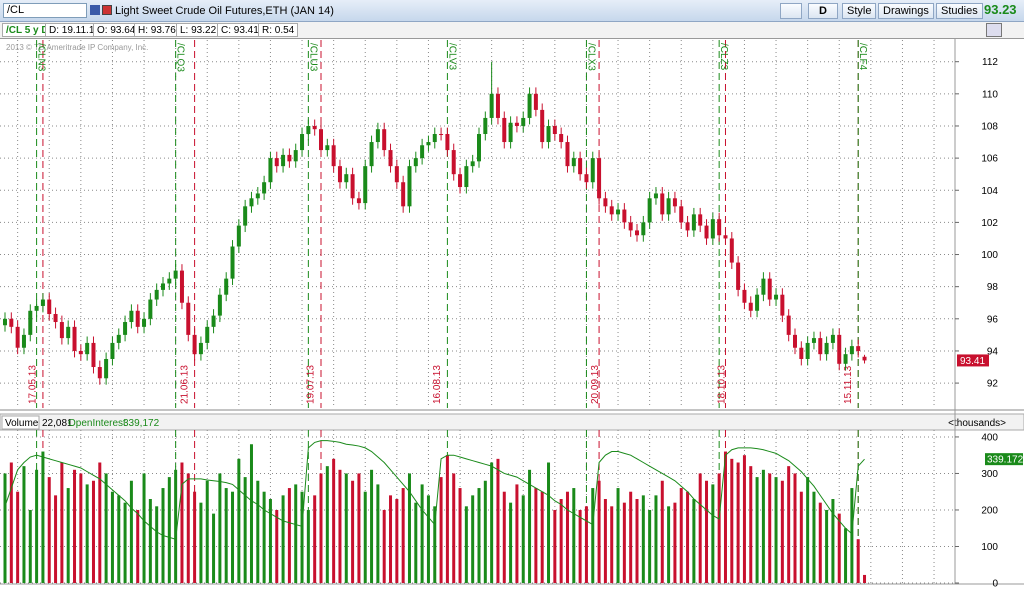  I want to click on rollover-label: /CLV3, so click(451, 56).